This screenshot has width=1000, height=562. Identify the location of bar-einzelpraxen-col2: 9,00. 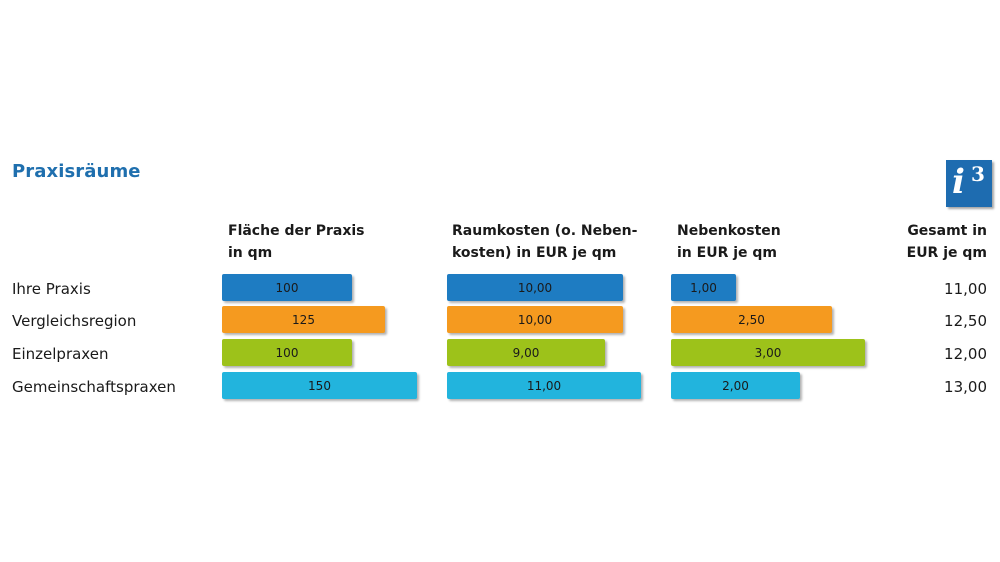
(526, 352).